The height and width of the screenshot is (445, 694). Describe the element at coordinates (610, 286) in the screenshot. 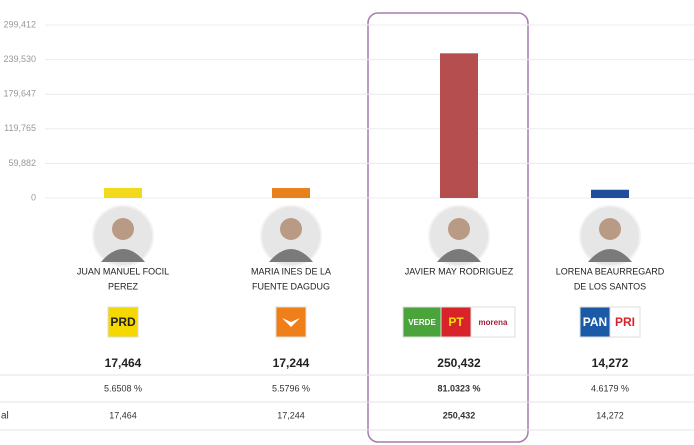

I see `candidate-name: DE LOS SANTOS` at that location.